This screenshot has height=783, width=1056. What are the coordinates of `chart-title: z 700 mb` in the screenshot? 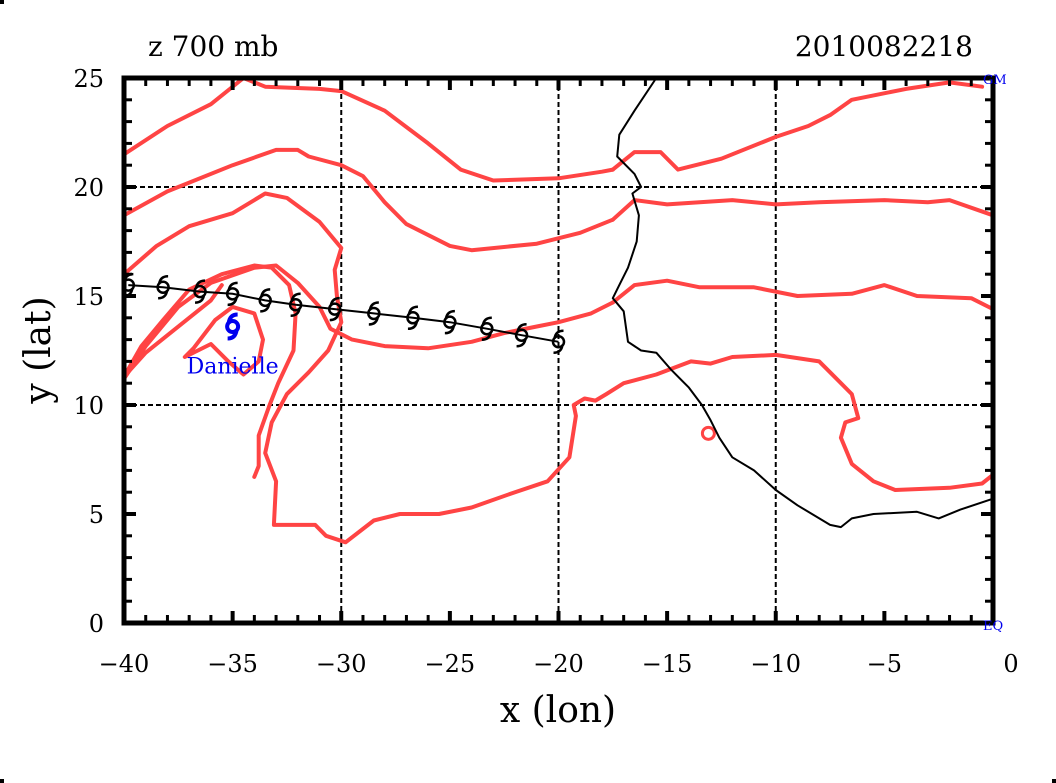 It's located at (213, 46).